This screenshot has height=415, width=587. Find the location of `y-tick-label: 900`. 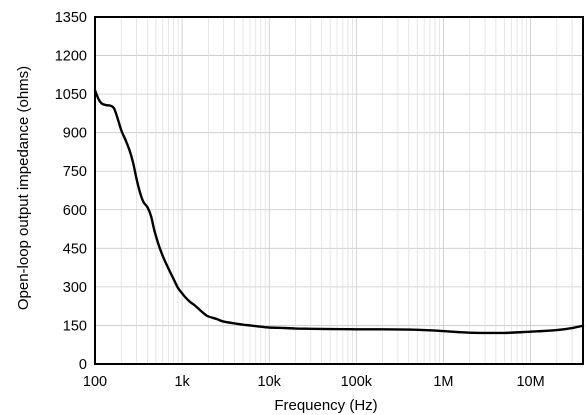

y-tick-label: 900 is located at coordinates (75, 134).